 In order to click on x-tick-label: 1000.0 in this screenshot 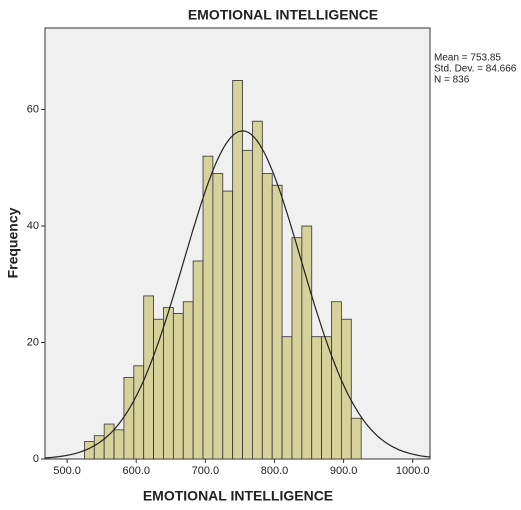, I will do `click(413, 471)`.